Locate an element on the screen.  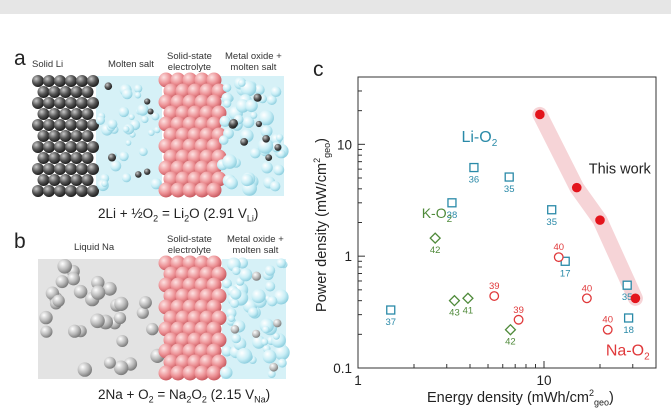
label-metal-oxide-b: Metal oxide + molten salt is located at coordinates (255, 245).